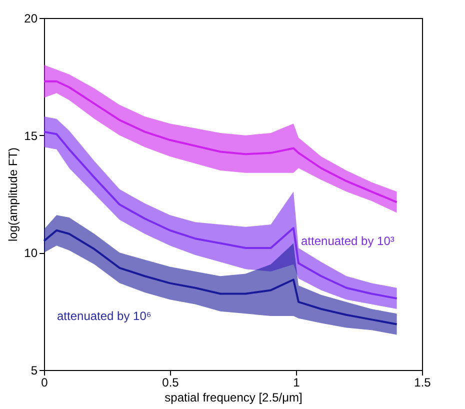  What do you see at coordinates (31, 253) in the screenshot?
I see `y-tick-label: 10` at bounding box center [31, 253].